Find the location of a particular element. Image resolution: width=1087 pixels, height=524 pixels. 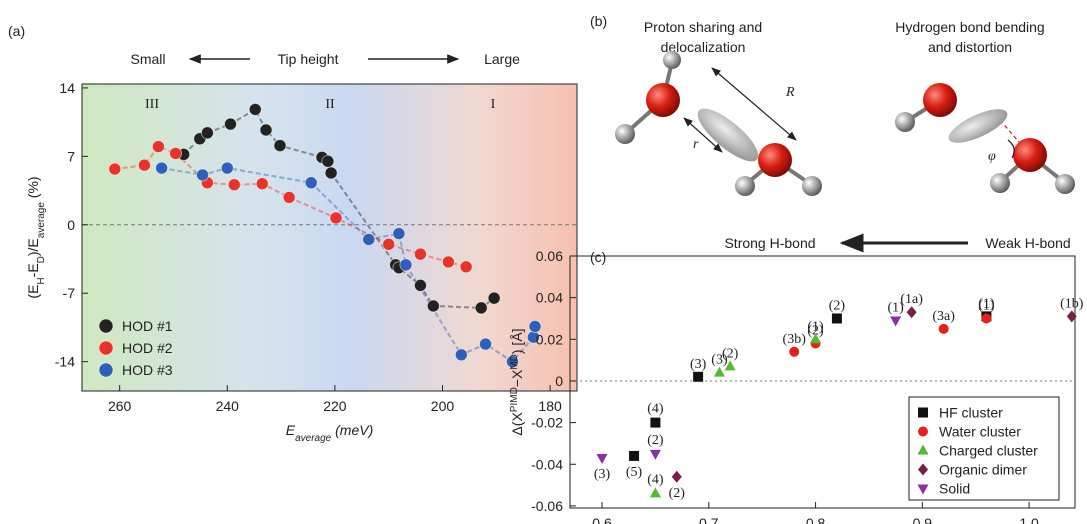

x-tick-label: 0.8 is located at coordinates (816, 519).